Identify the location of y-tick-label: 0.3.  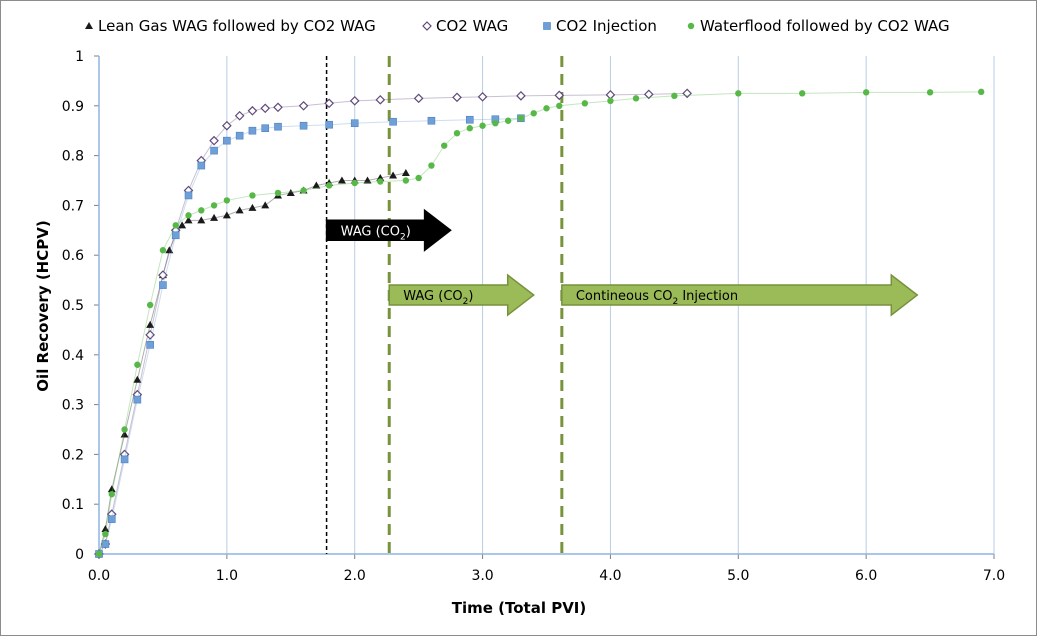
(73, 406).